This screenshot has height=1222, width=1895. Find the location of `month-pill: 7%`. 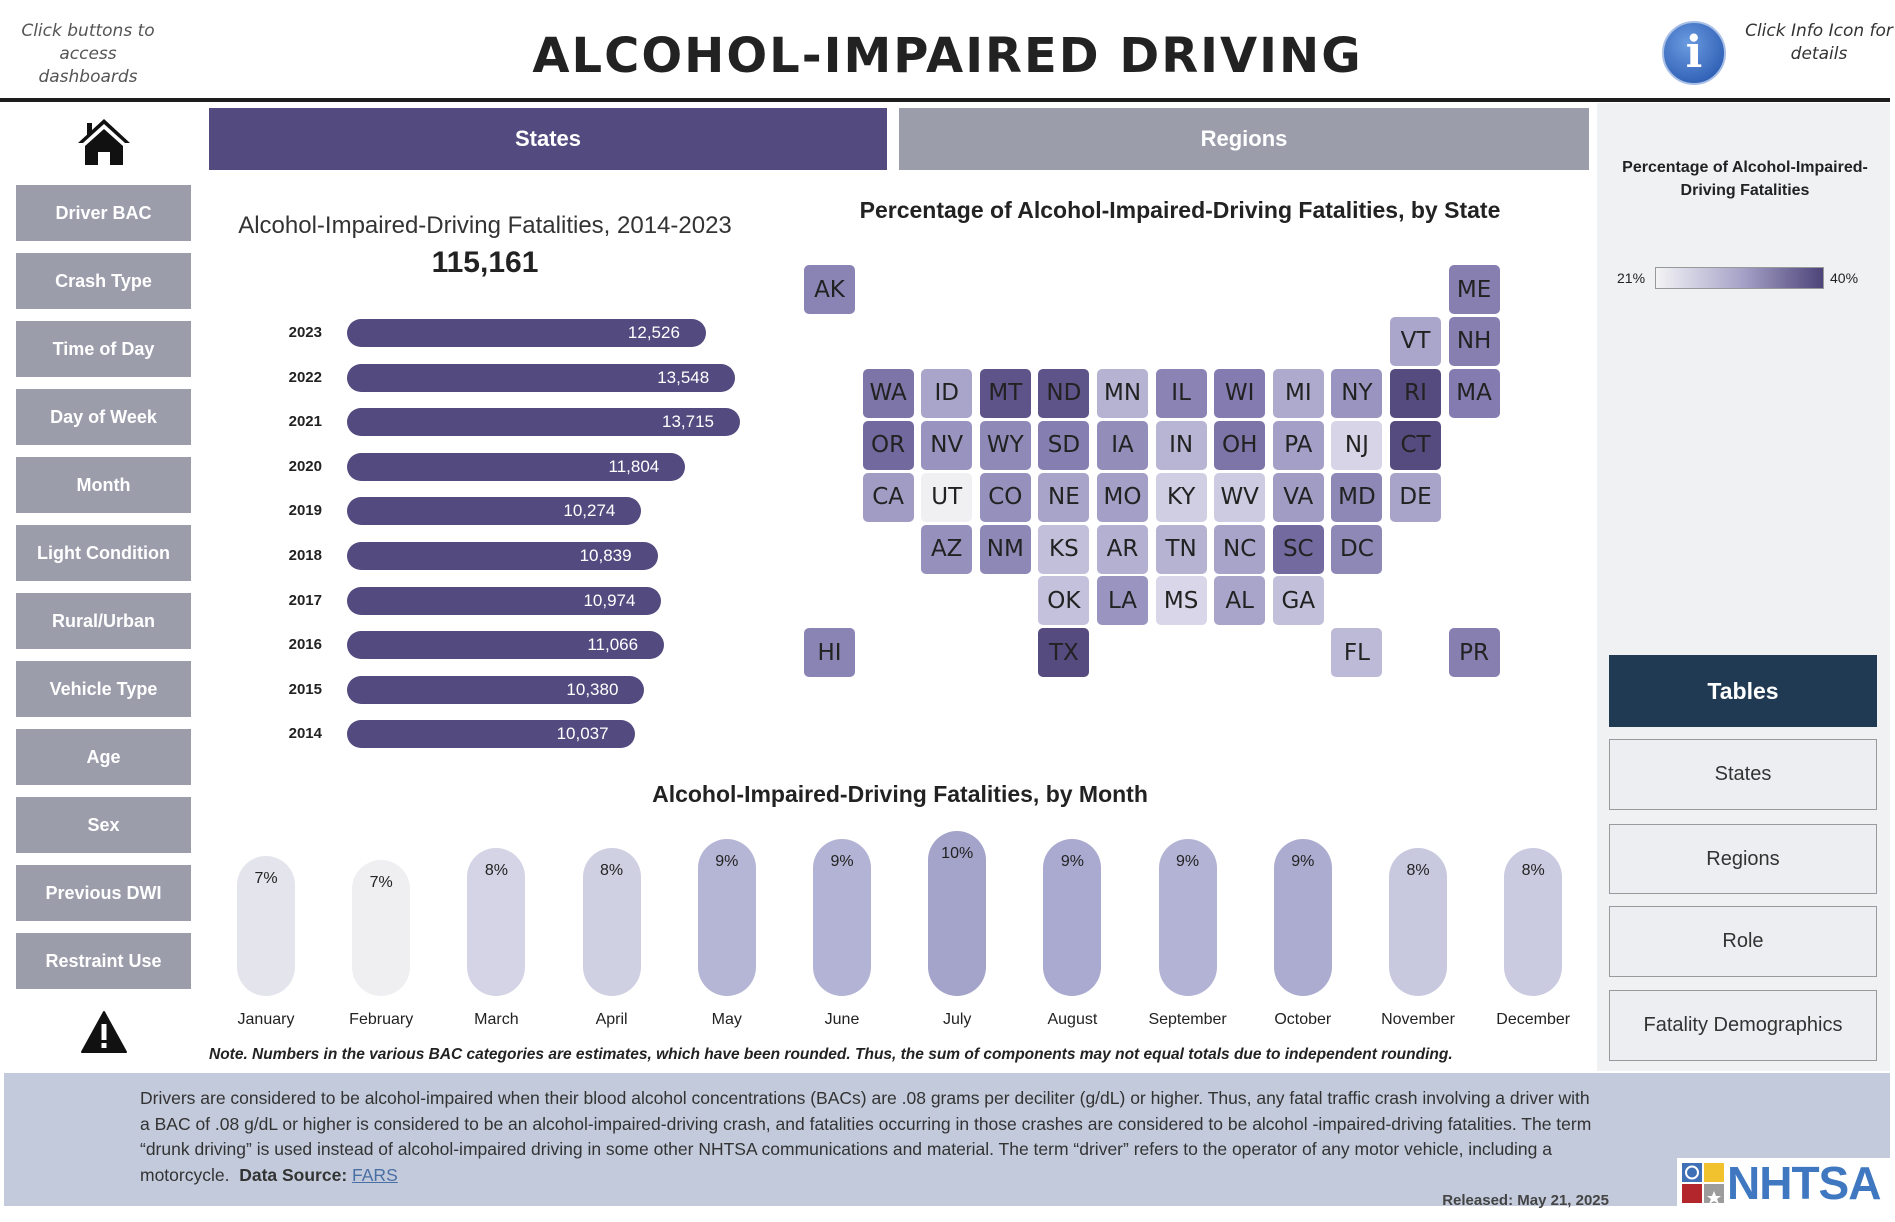

month-pill: 7% is located at coordinates (381, 927).